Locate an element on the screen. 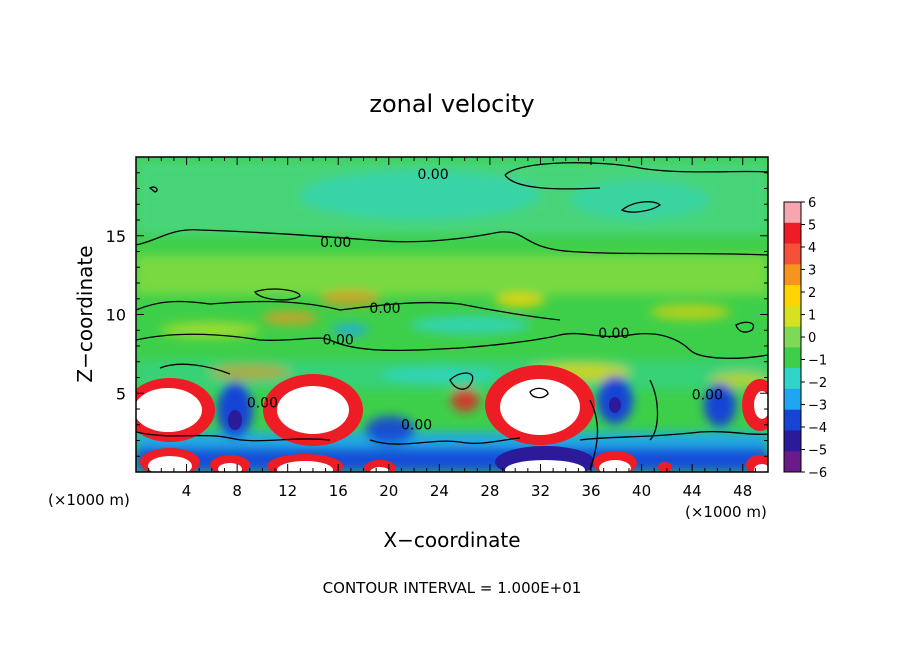  x-tick-label: 36 is located at coordinates (590, 491).